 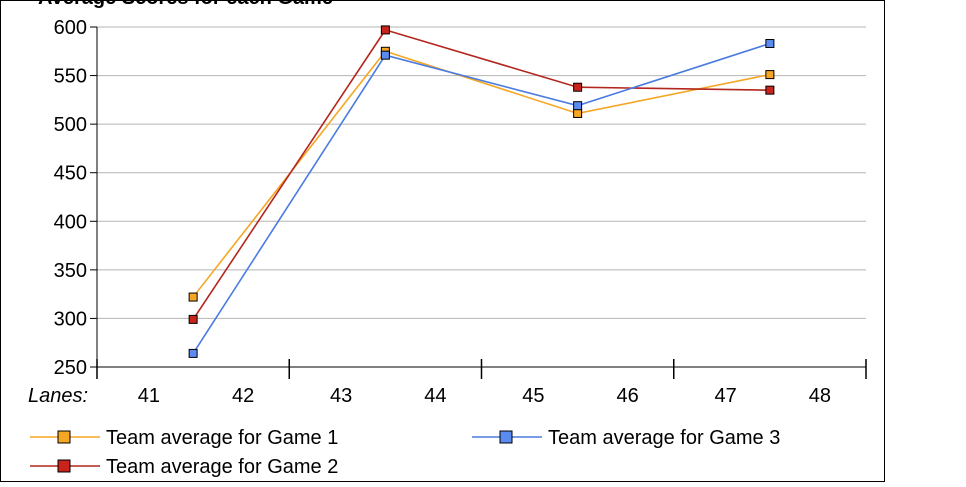 I want to click on lane-label: 41, so click(x=149, y=396).